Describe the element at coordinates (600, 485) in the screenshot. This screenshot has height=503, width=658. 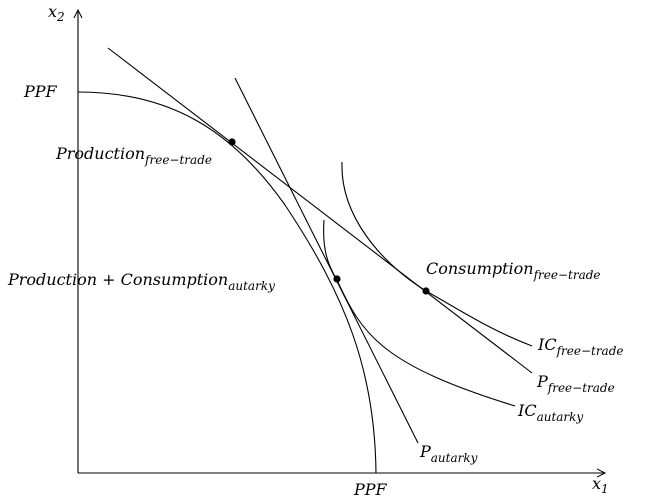
I see `x-axis-label: x1` at that location.